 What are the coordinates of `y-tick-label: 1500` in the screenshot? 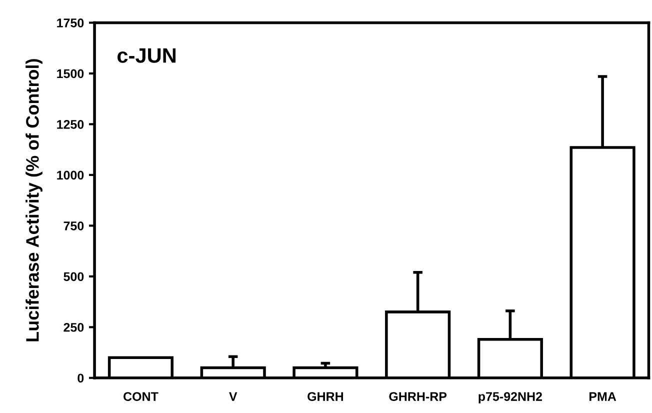 It's located at (70, 73).